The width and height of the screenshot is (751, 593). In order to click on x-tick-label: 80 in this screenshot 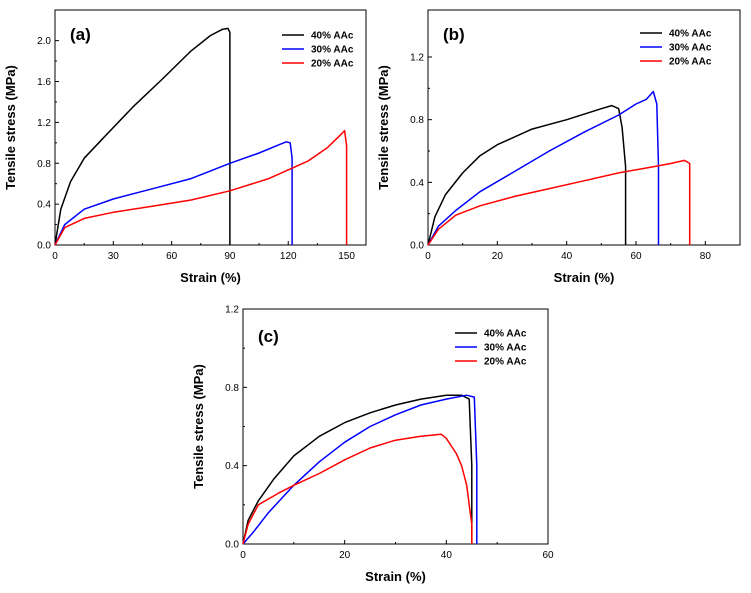, I will do `click(706, 256)`.